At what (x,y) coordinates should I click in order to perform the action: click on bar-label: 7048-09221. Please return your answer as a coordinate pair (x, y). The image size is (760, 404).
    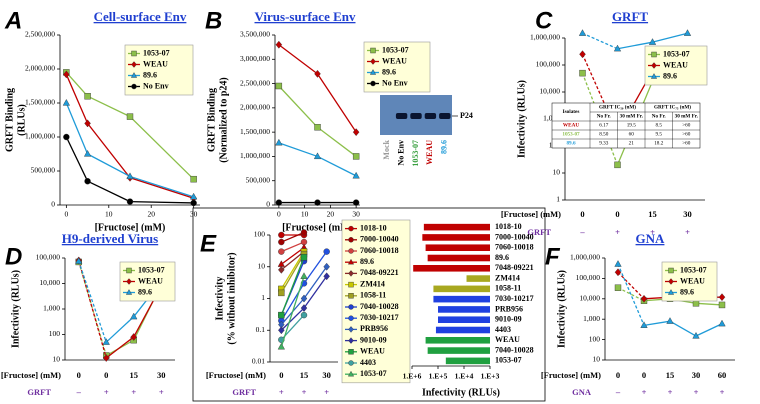
    Looking at the image, I should click on (514, 267).